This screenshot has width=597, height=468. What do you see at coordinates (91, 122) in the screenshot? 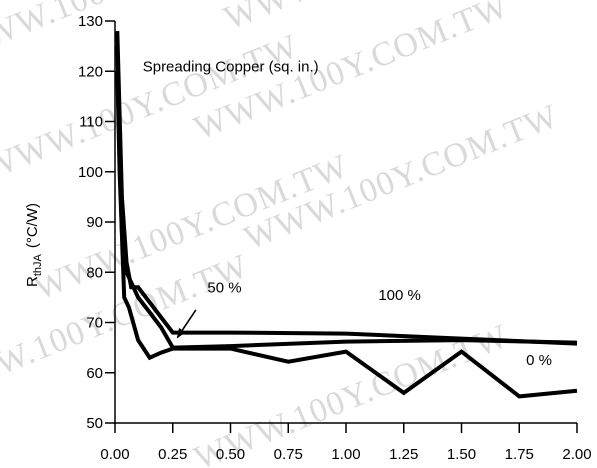
I see `y-tick-label: 110` at bounding box center [91, 122].